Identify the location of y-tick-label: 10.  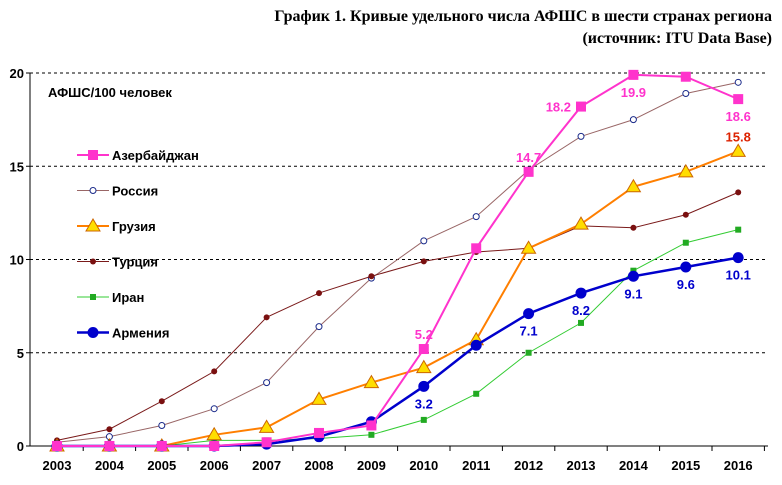
(17, 260).